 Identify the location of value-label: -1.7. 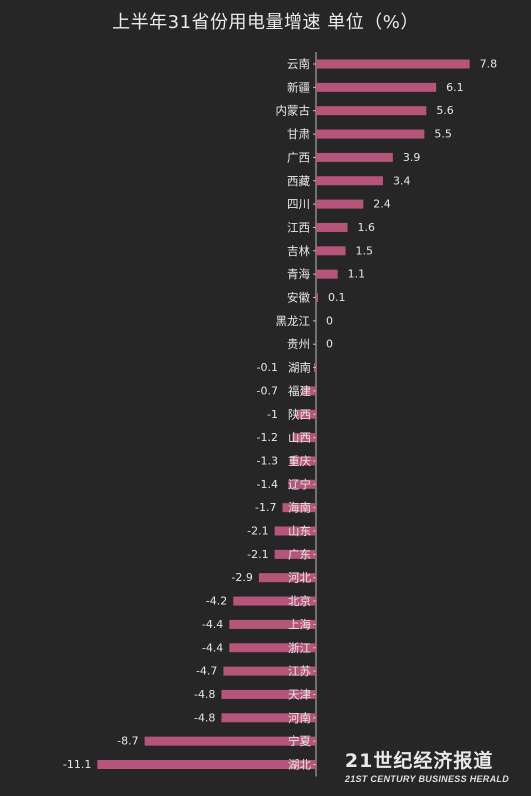
(265, 507).